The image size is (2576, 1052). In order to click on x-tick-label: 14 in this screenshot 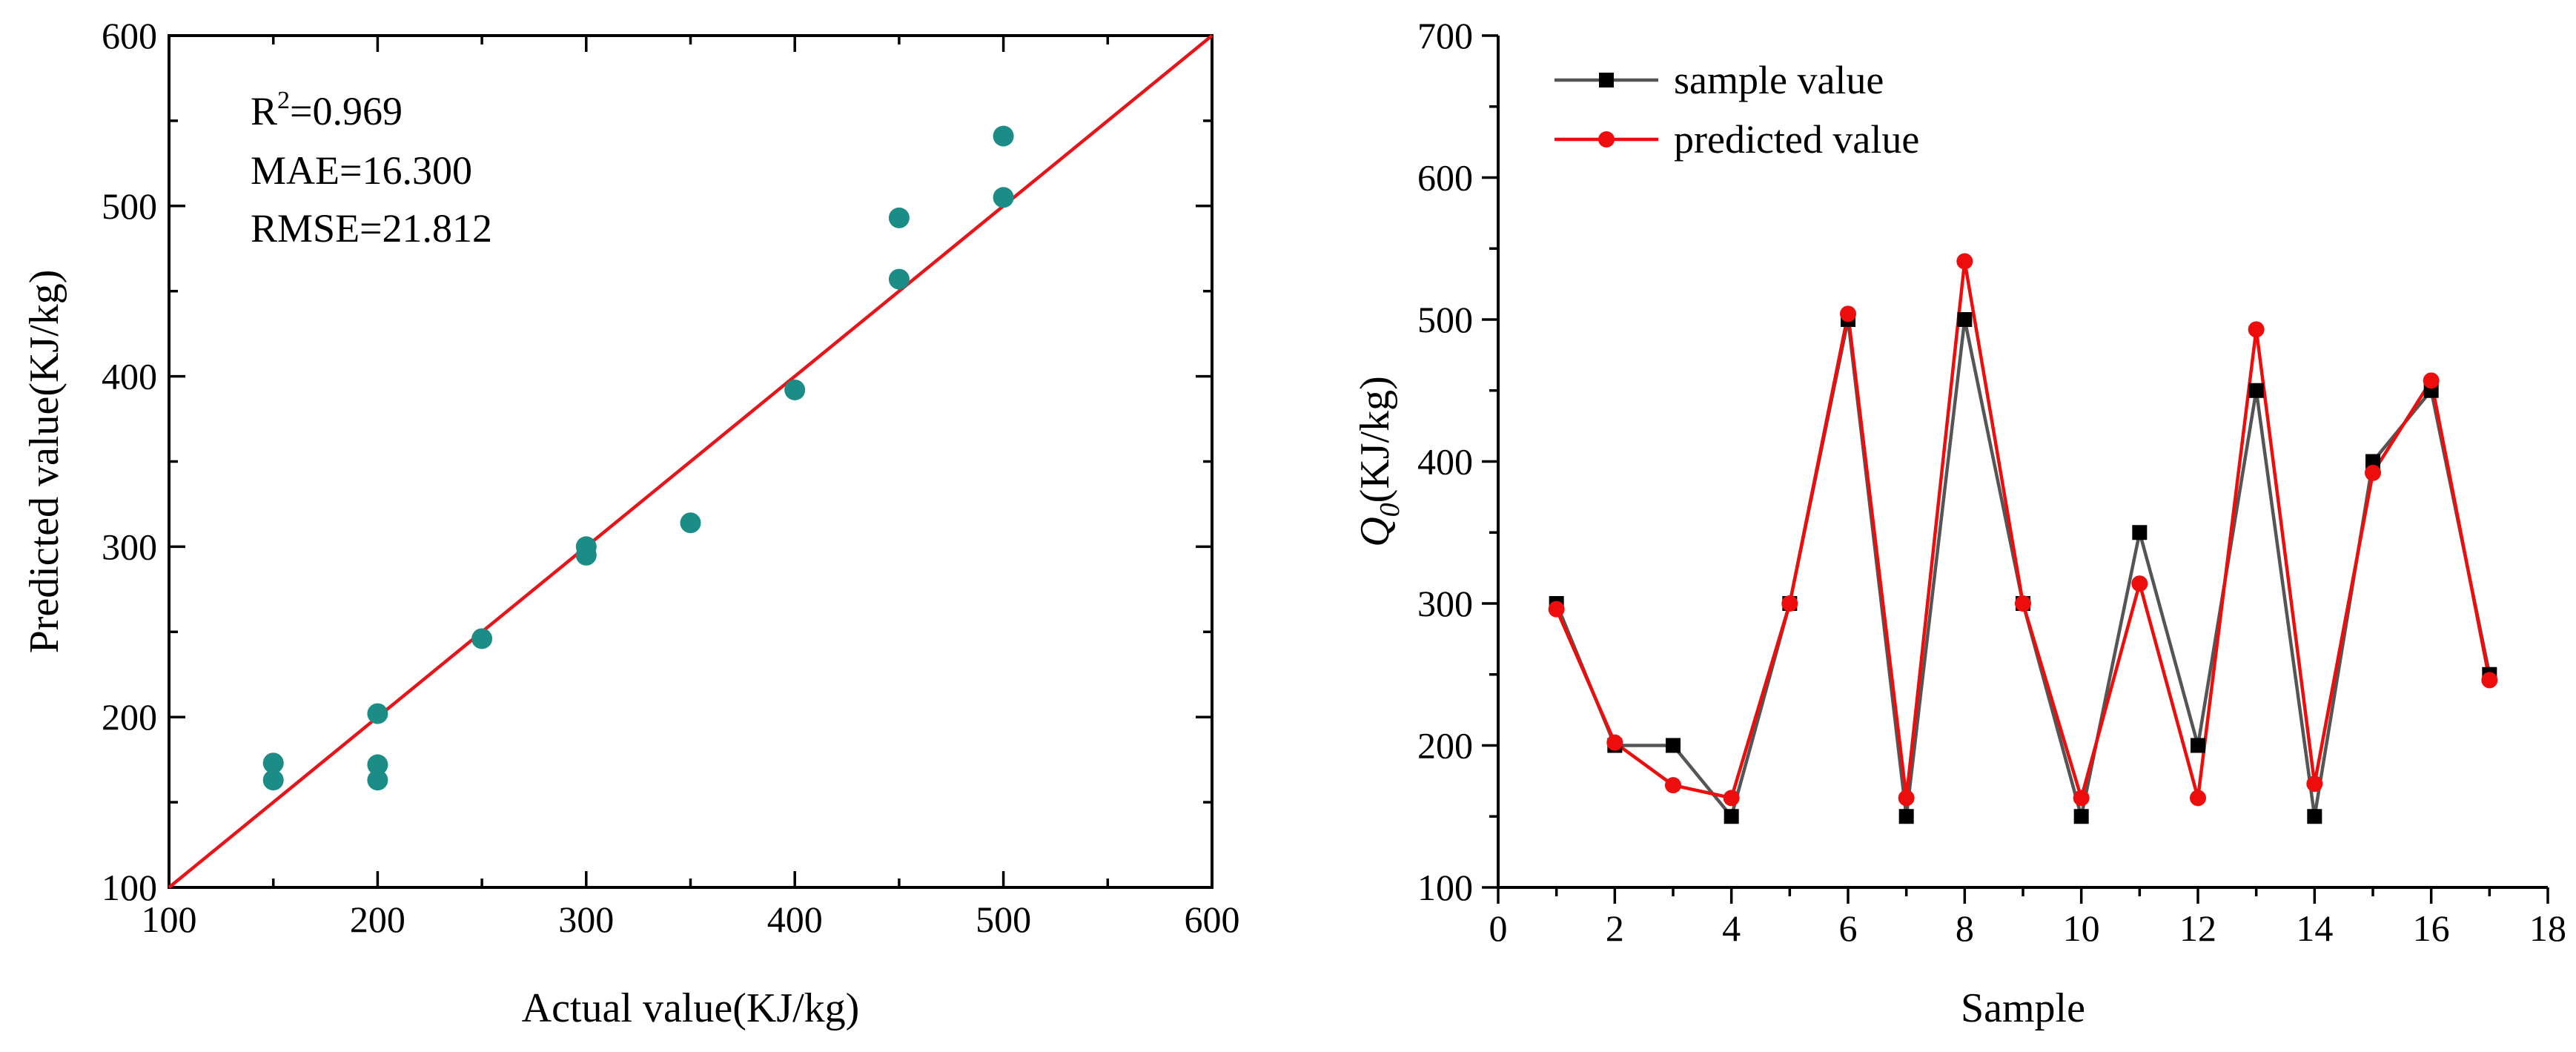, I will do `click(2314, 928)`.